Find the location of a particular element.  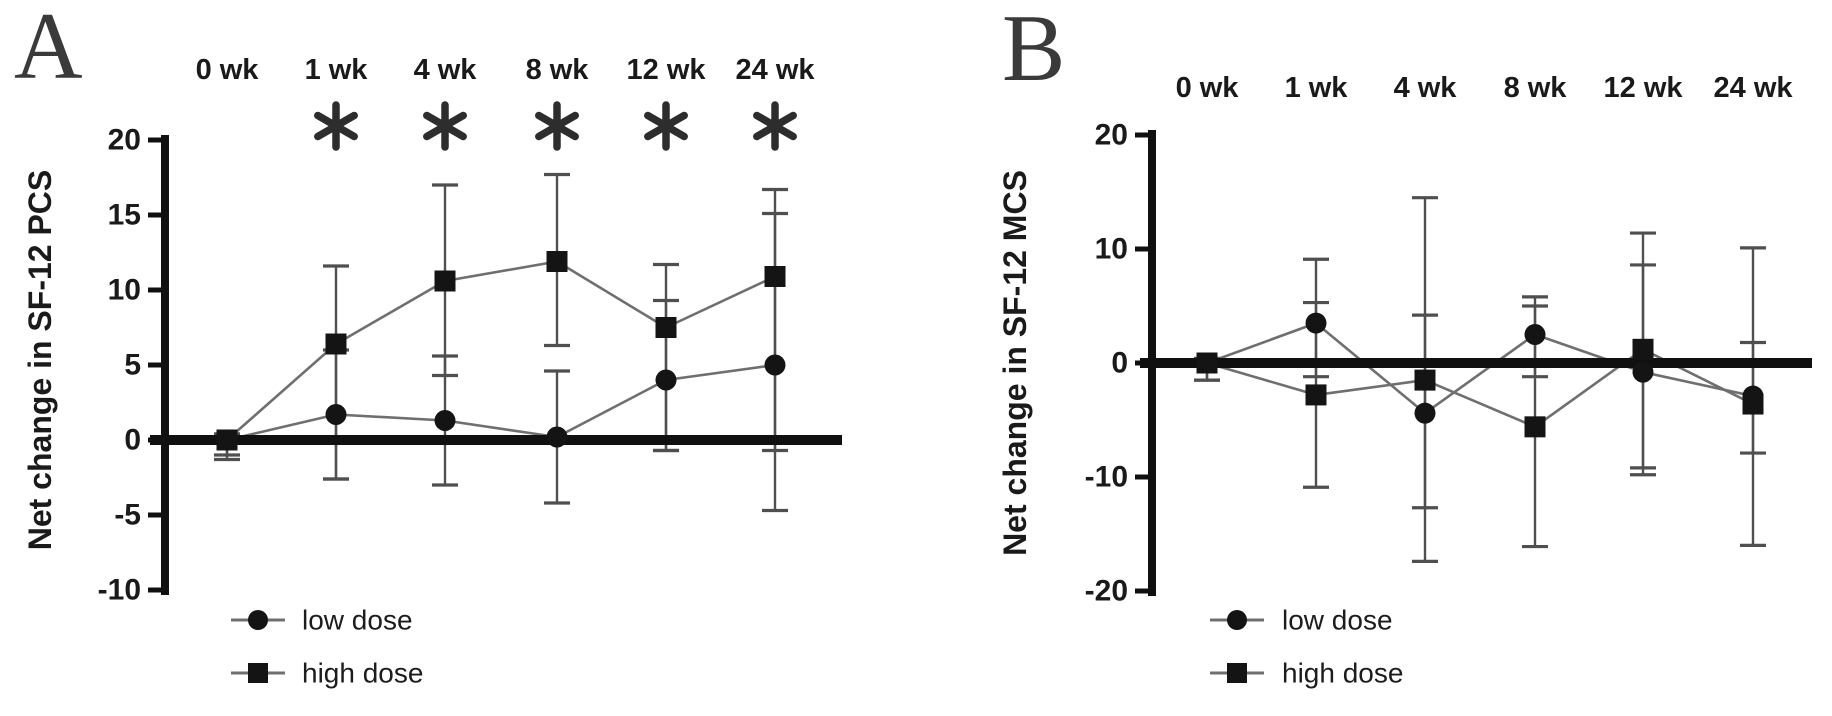

panel-letter: B is located at coordinates (1033, 50).